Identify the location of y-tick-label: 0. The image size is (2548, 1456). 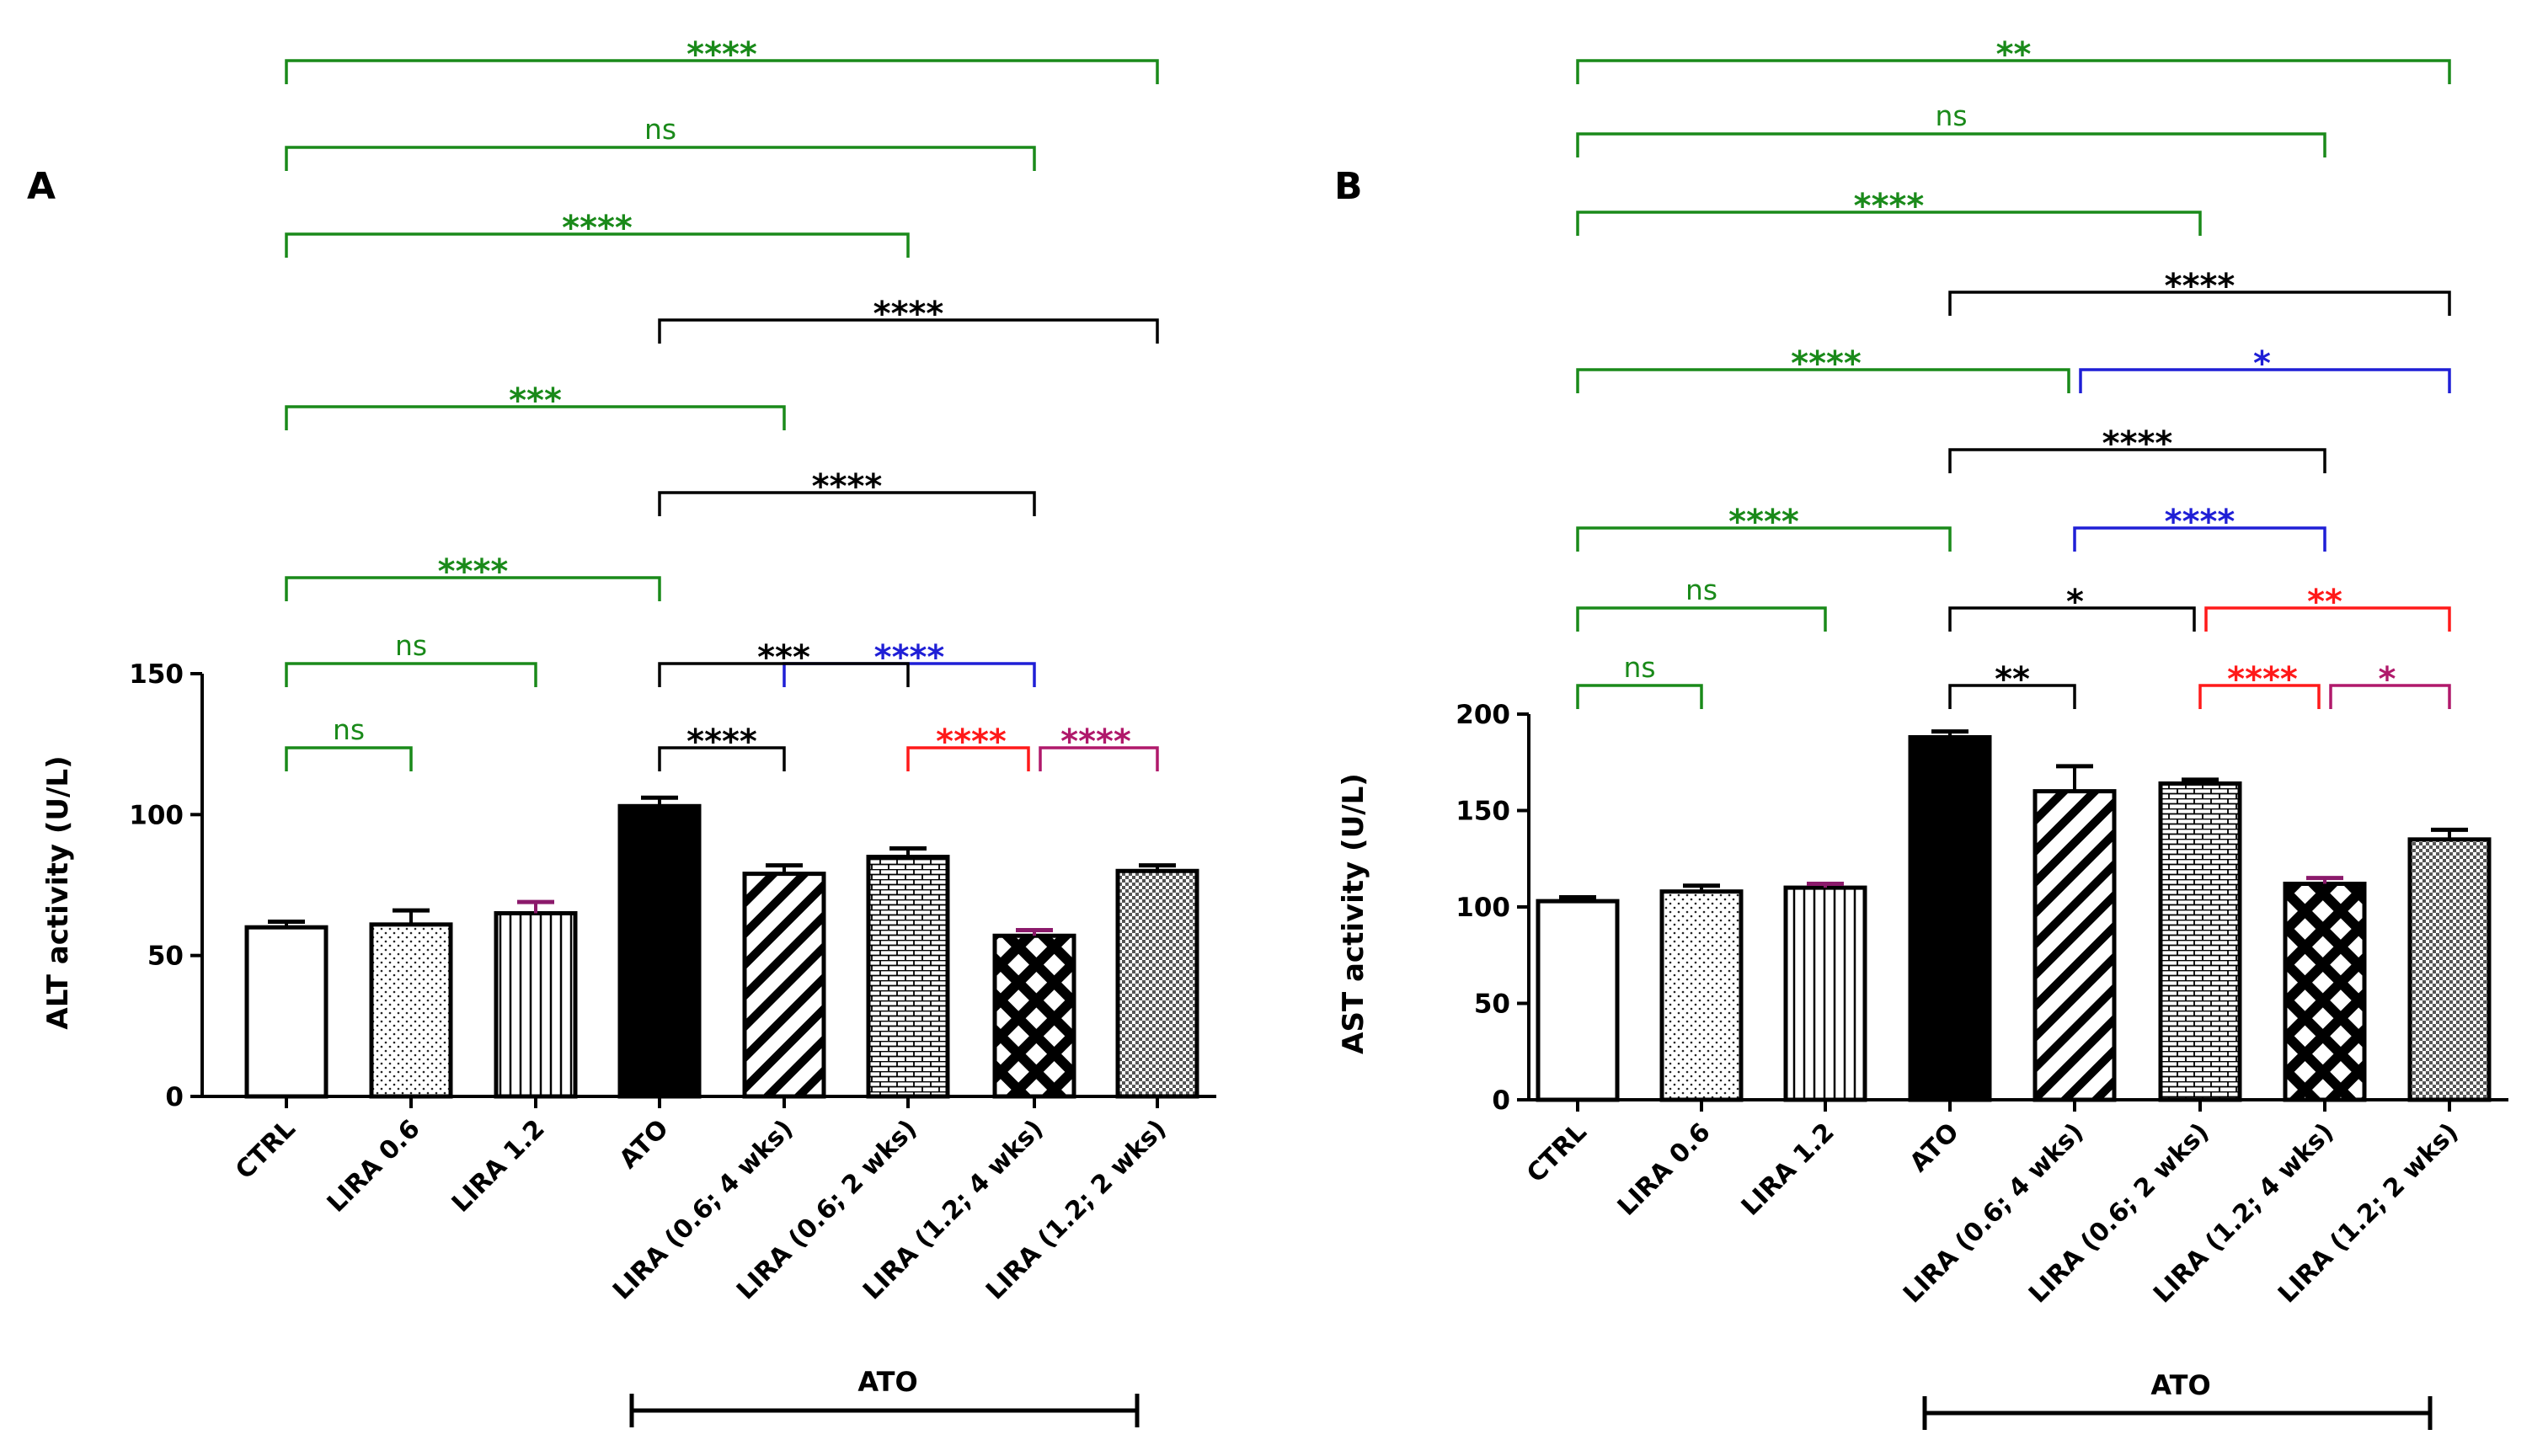
(175, 1097).